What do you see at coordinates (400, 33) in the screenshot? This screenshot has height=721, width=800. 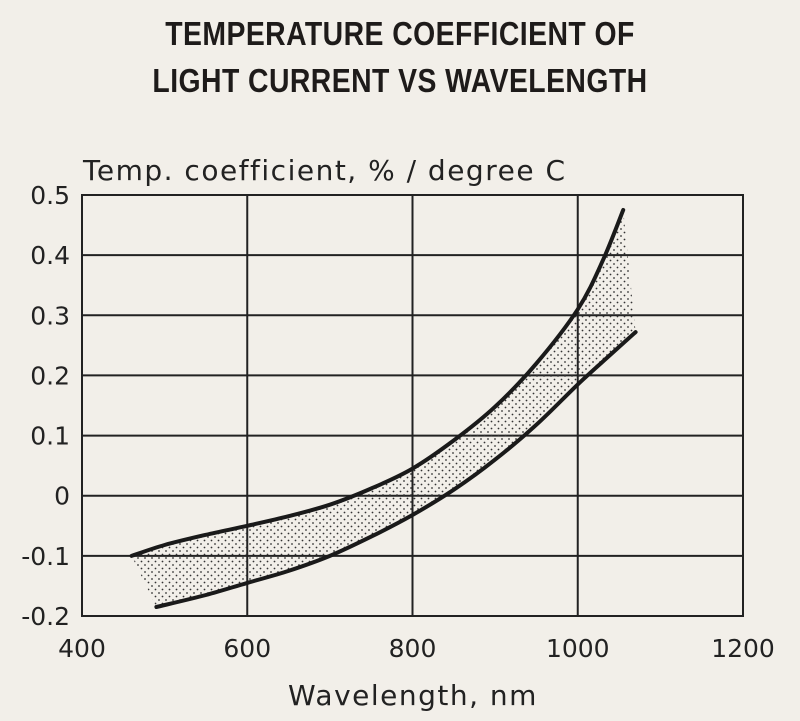 I see `chart-title-line-1: TEMPERATURE COEFFICIENT OF` at bounding box center [400, 33].